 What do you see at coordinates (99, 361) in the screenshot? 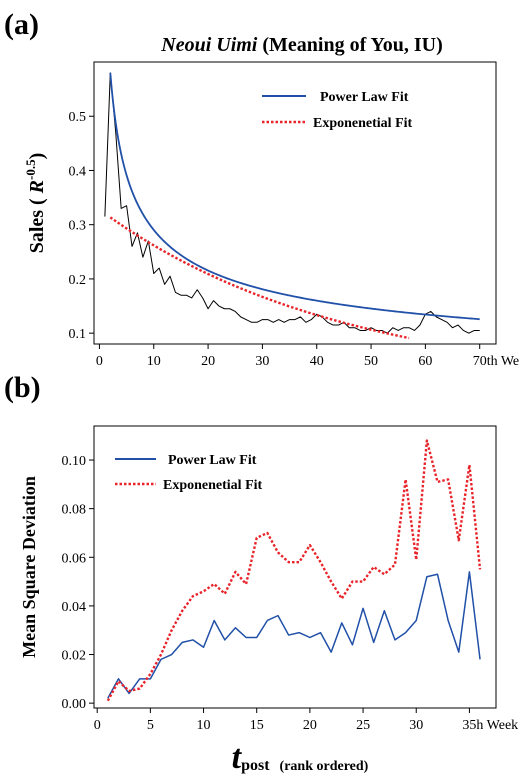
I see `panel-a-x-tick-label: 0` at bounding box center [99, 361].